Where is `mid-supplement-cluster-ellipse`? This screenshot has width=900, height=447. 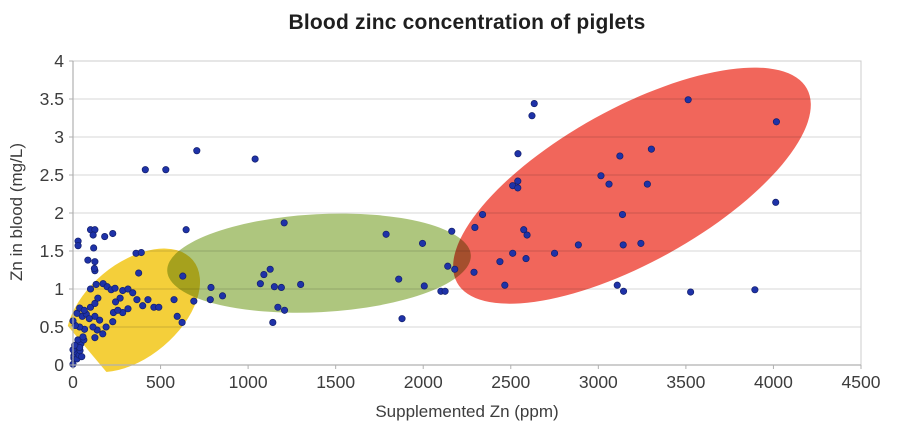
mid-supplement-cluster-ellipse is located at coordinates (319, 263).